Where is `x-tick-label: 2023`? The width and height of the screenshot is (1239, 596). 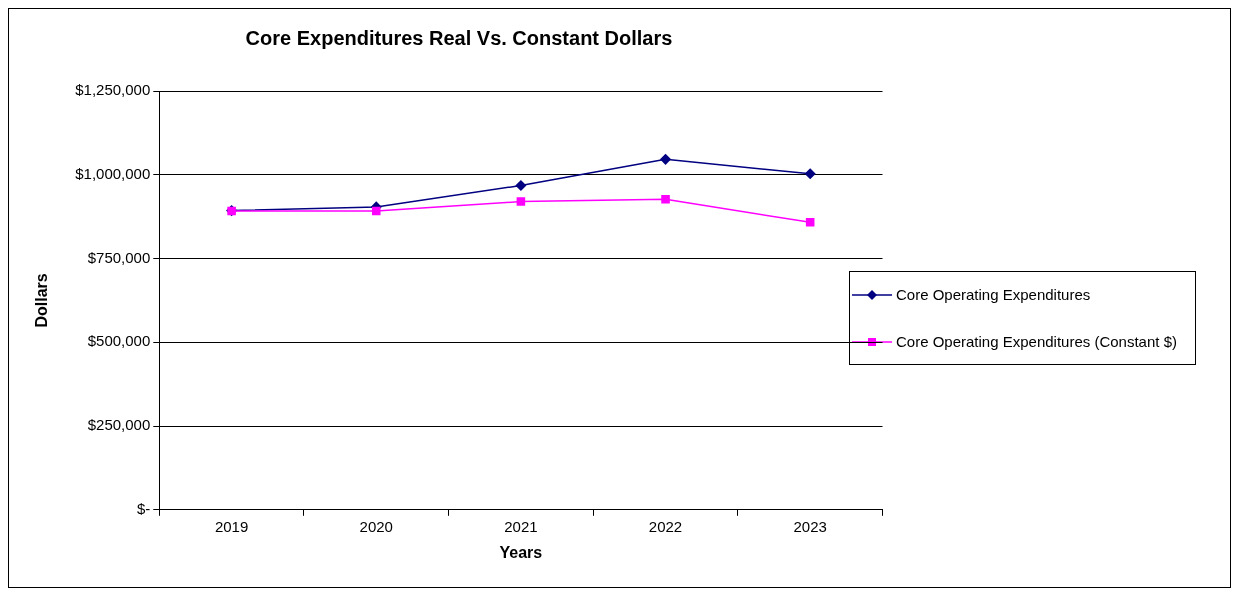 x-tick-label: 2023 is located at coordinates (810, 526).